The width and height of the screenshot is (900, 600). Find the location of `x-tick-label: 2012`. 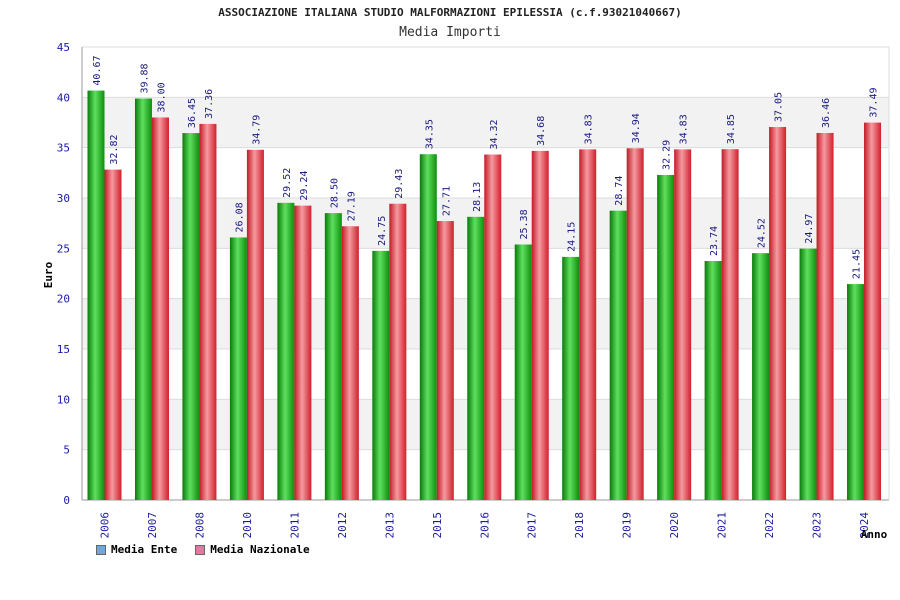

x-tick-label: 2012 is located at coordinates (342, 525).